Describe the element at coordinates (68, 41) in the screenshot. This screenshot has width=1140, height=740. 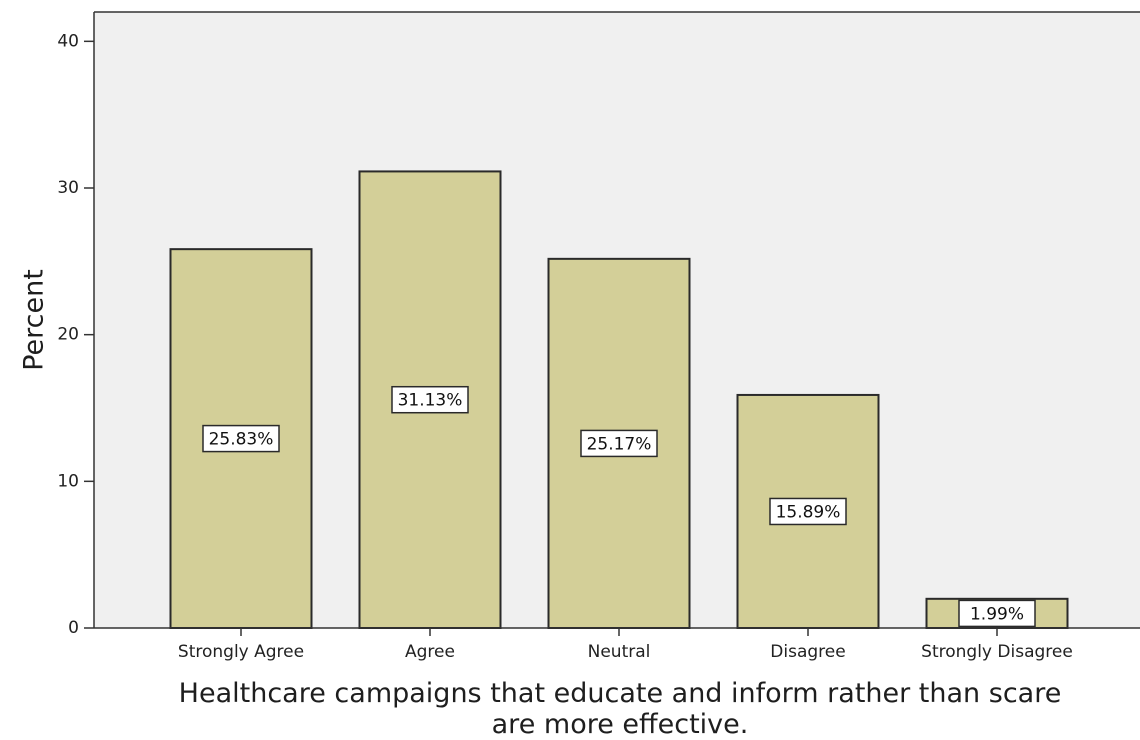
I see `y-tick-label: 40` at that location.